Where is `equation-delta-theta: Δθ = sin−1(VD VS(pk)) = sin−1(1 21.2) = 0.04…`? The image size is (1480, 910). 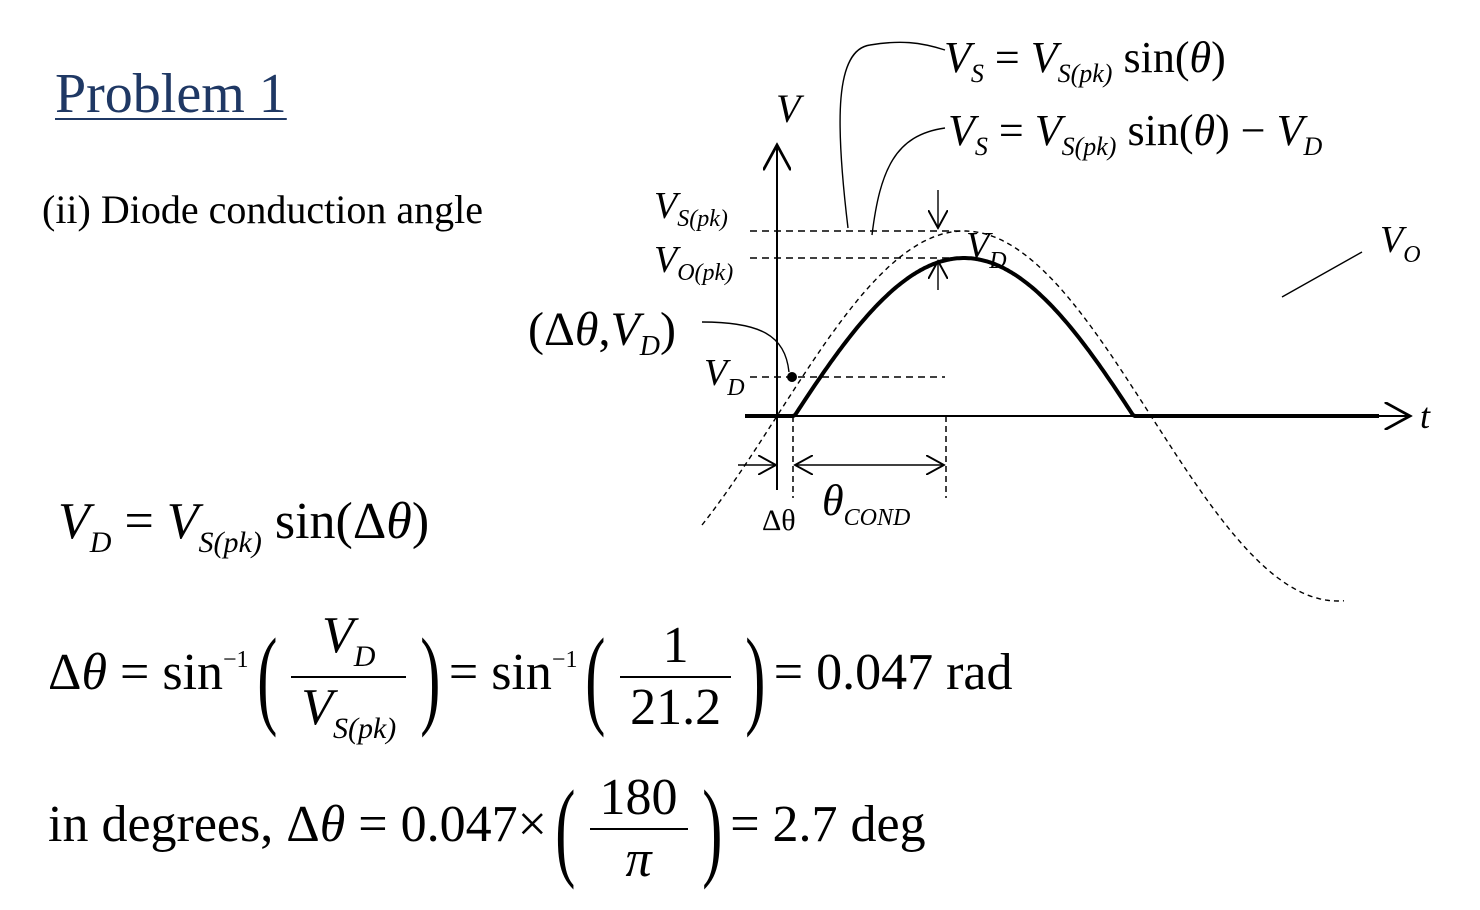 equation-delta-theta: Δθ = sin−1(VD VS(pk)) = sin−1(1 21.2) = 0.04… is located at coordinates (530, 676).